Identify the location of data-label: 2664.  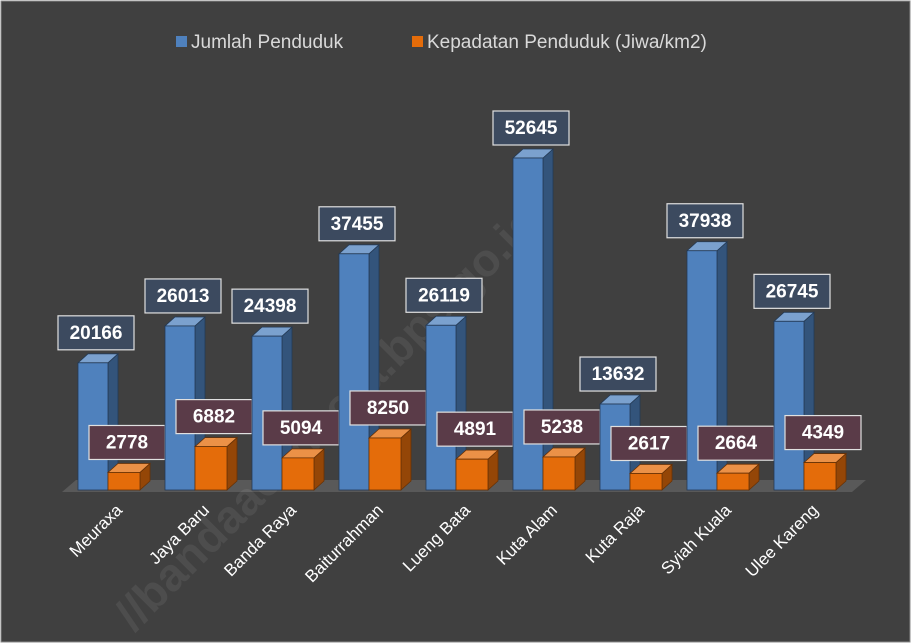
(736, 443).